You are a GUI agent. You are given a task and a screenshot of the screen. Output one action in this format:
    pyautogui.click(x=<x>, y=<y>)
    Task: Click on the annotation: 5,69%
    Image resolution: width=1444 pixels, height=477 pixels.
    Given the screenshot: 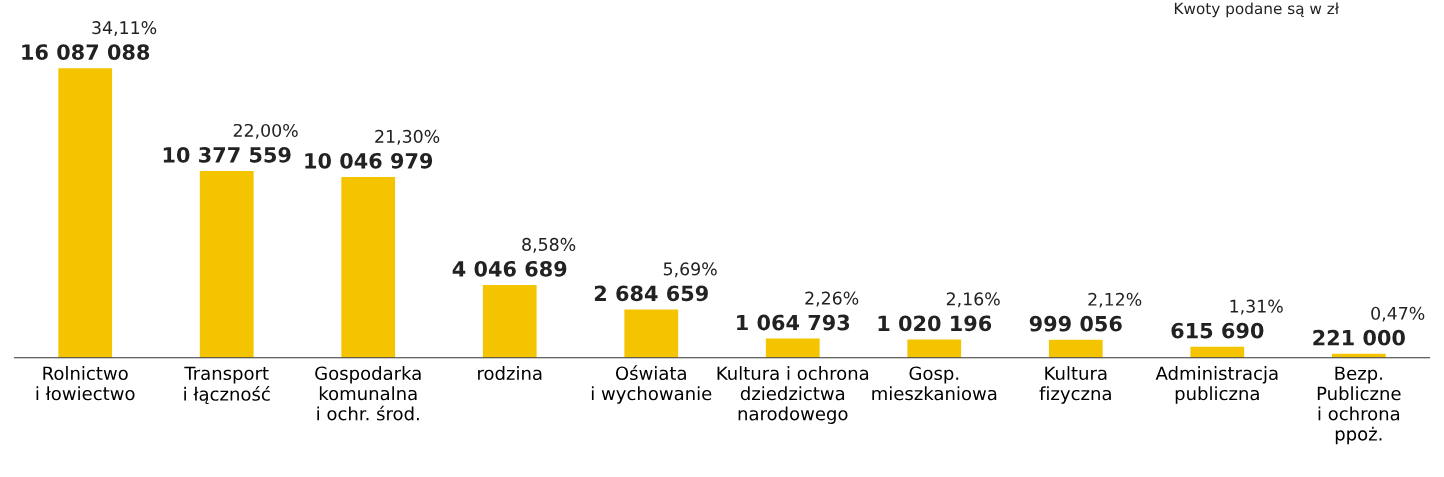 What is the action you would take?
    pyautogui.click(x=690, y=270)
    